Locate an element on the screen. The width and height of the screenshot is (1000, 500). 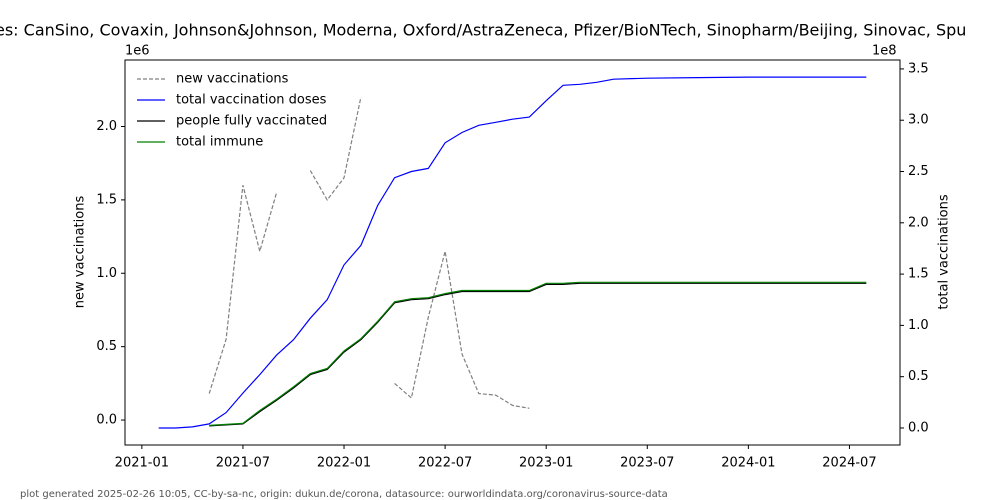
y2-tick-label: 1.5 is located at coordinates (918, 274).